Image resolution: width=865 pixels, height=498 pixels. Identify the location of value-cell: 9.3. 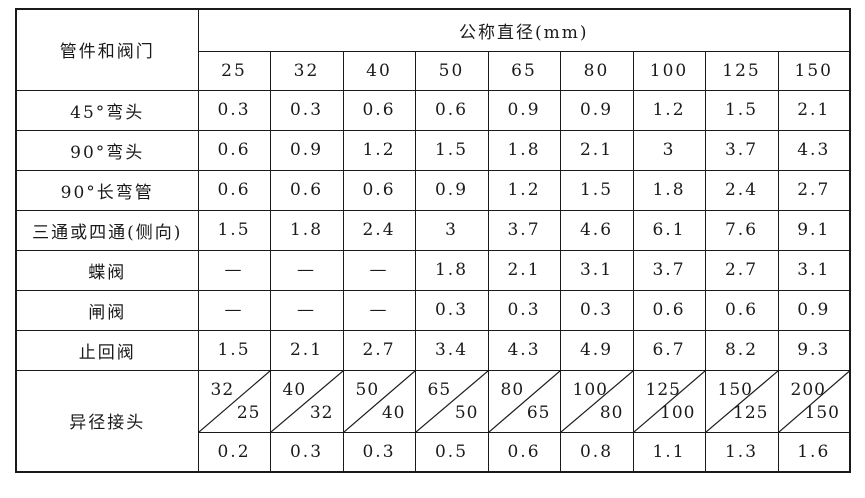
(814, 350).